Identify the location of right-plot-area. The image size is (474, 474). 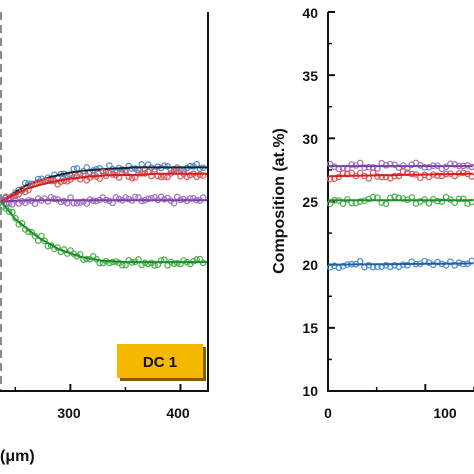
(400, 215).